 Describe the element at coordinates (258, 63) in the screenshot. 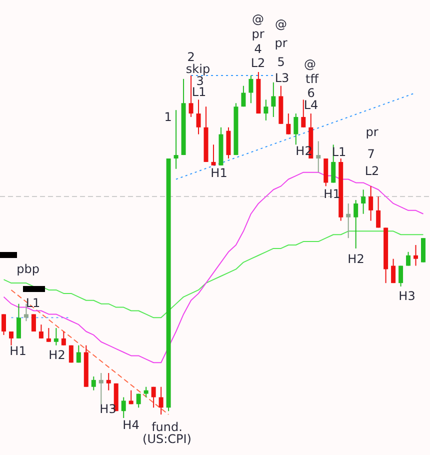

I see `text: L2` at that location.